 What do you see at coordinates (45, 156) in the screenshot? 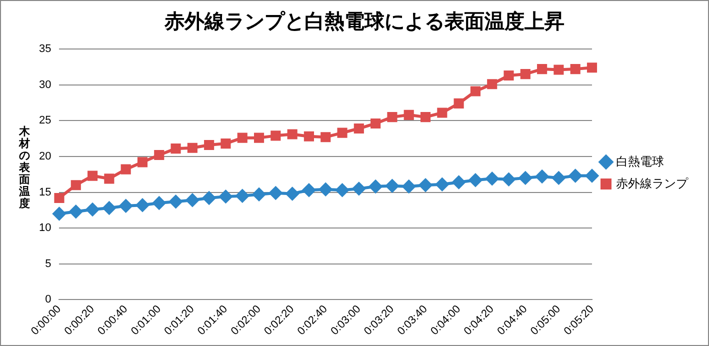
I see `y-tick-label: 20` at bounding box center [45, 156].